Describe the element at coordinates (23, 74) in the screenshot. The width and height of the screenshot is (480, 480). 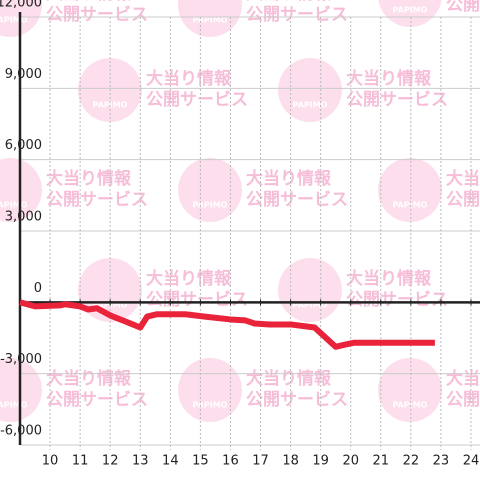
I see `y-tick-label: 9,000` at that location.